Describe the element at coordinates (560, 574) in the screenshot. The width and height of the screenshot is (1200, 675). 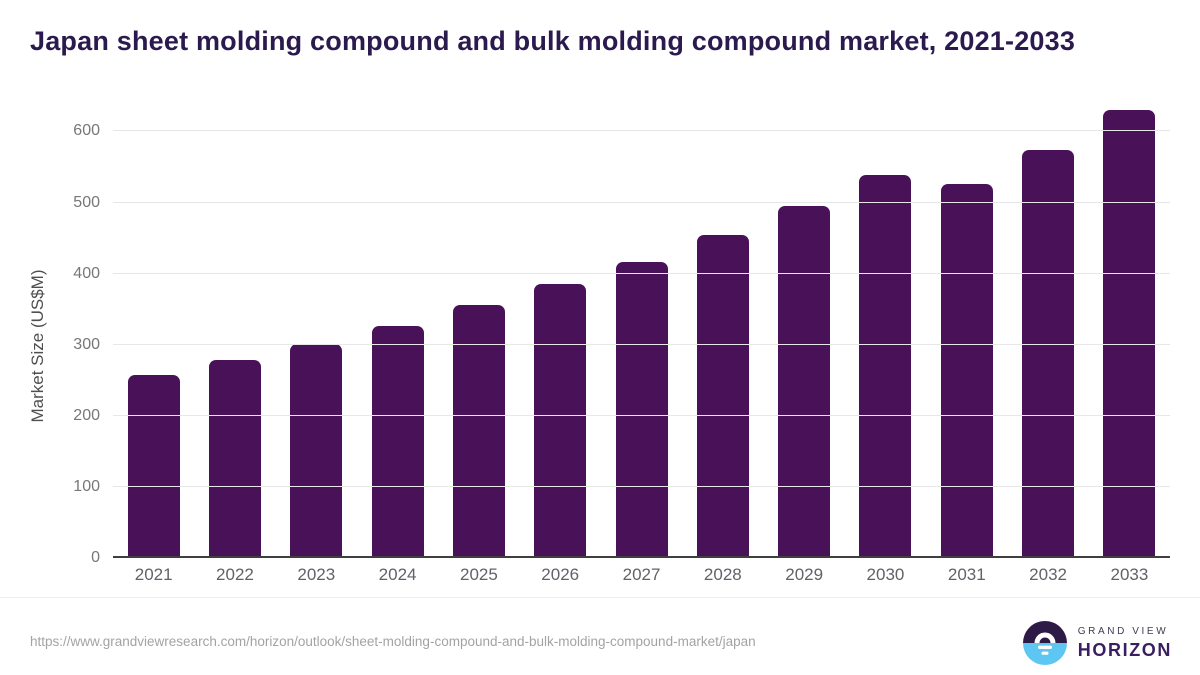
I see `x-tick-label-2026: 2026` at that location.